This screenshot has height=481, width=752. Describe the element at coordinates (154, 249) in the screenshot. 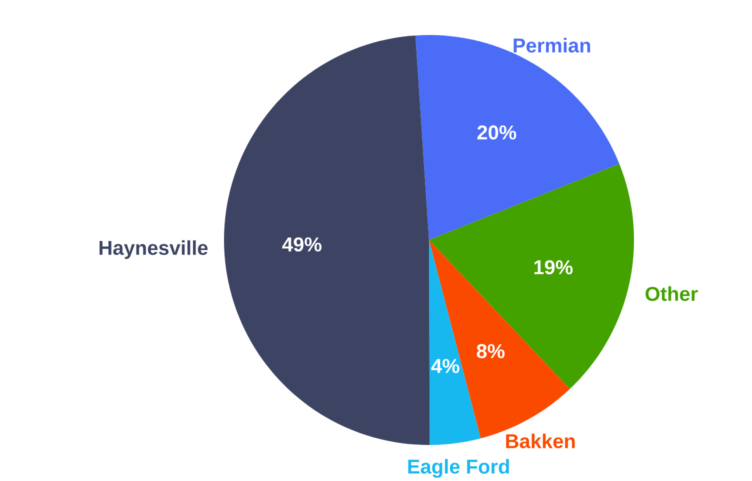

I see `slice-label: Haynesville` at that location.